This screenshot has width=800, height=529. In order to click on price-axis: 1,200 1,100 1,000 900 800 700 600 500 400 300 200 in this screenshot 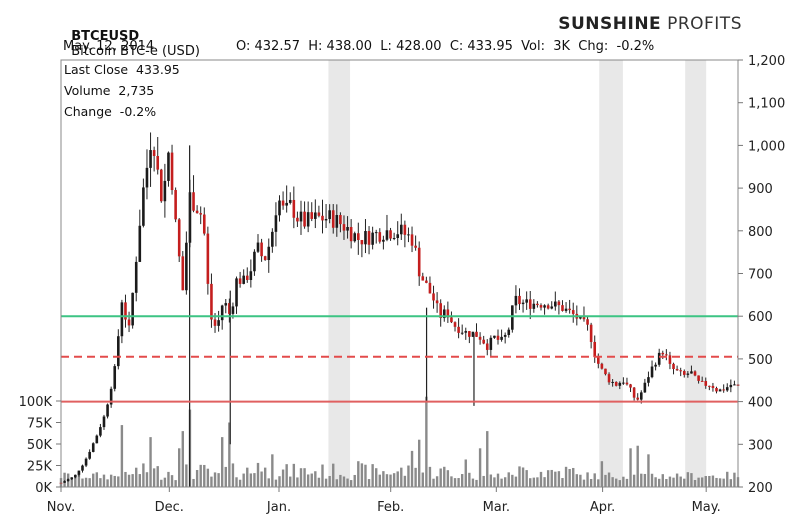, I will do `click(761, 275)`.